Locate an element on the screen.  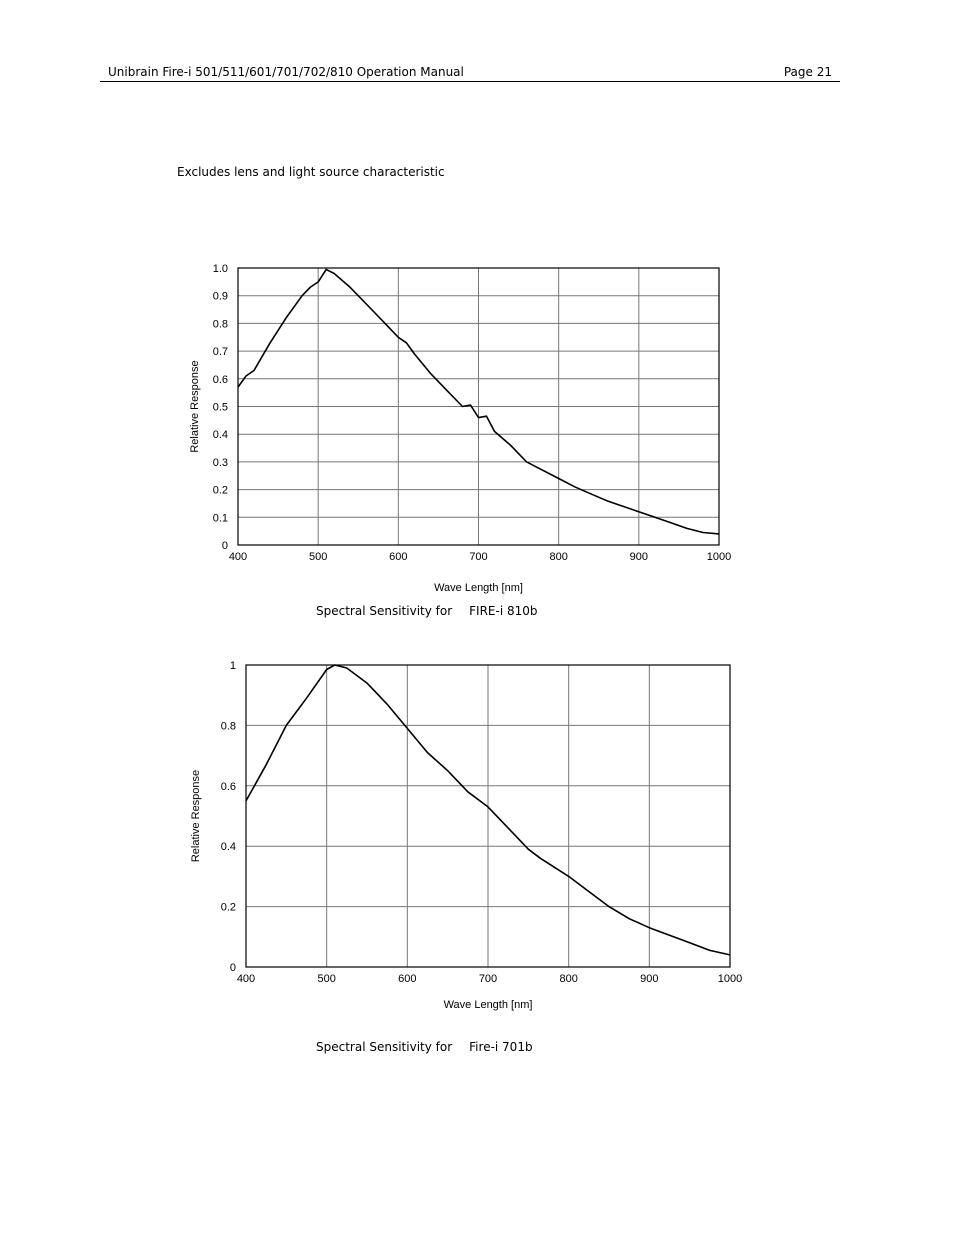
caption-810b: Spectral Sensitivity for FIRE-i 810b is located at coordinates (427, 611).